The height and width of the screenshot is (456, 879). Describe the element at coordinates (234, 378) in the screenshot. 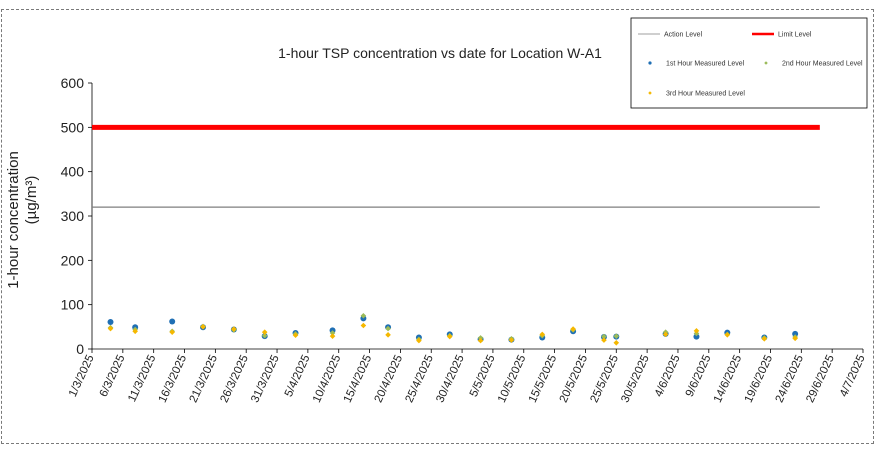

I see `x-tick-label: 26/3/2025` at that location.